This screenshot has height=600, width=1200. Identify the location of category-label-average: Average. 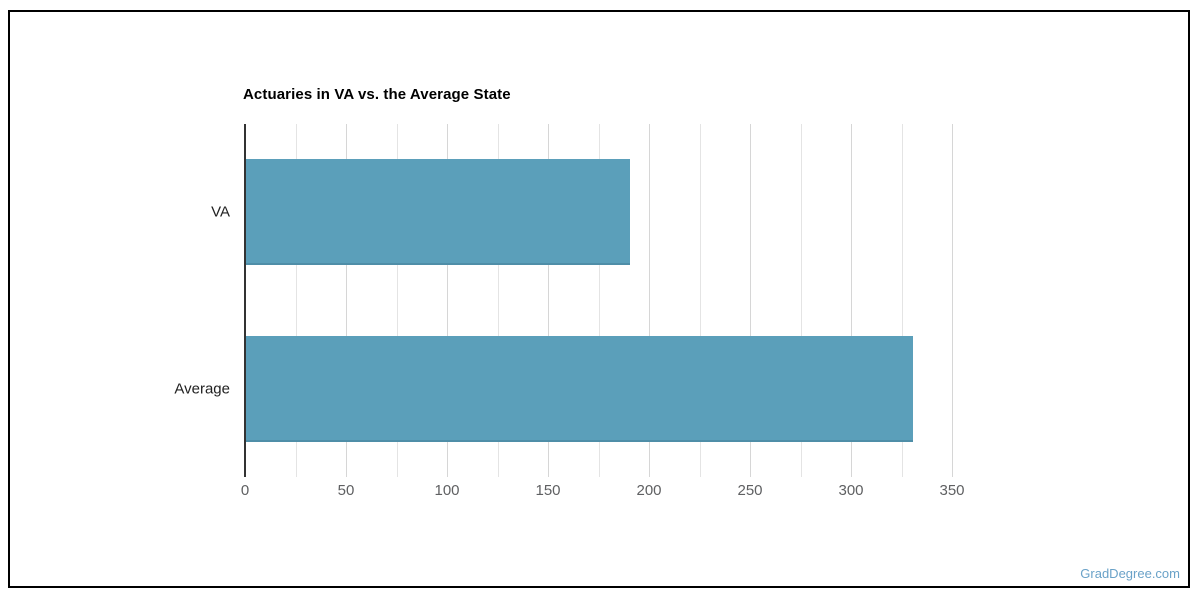
(202, 389).